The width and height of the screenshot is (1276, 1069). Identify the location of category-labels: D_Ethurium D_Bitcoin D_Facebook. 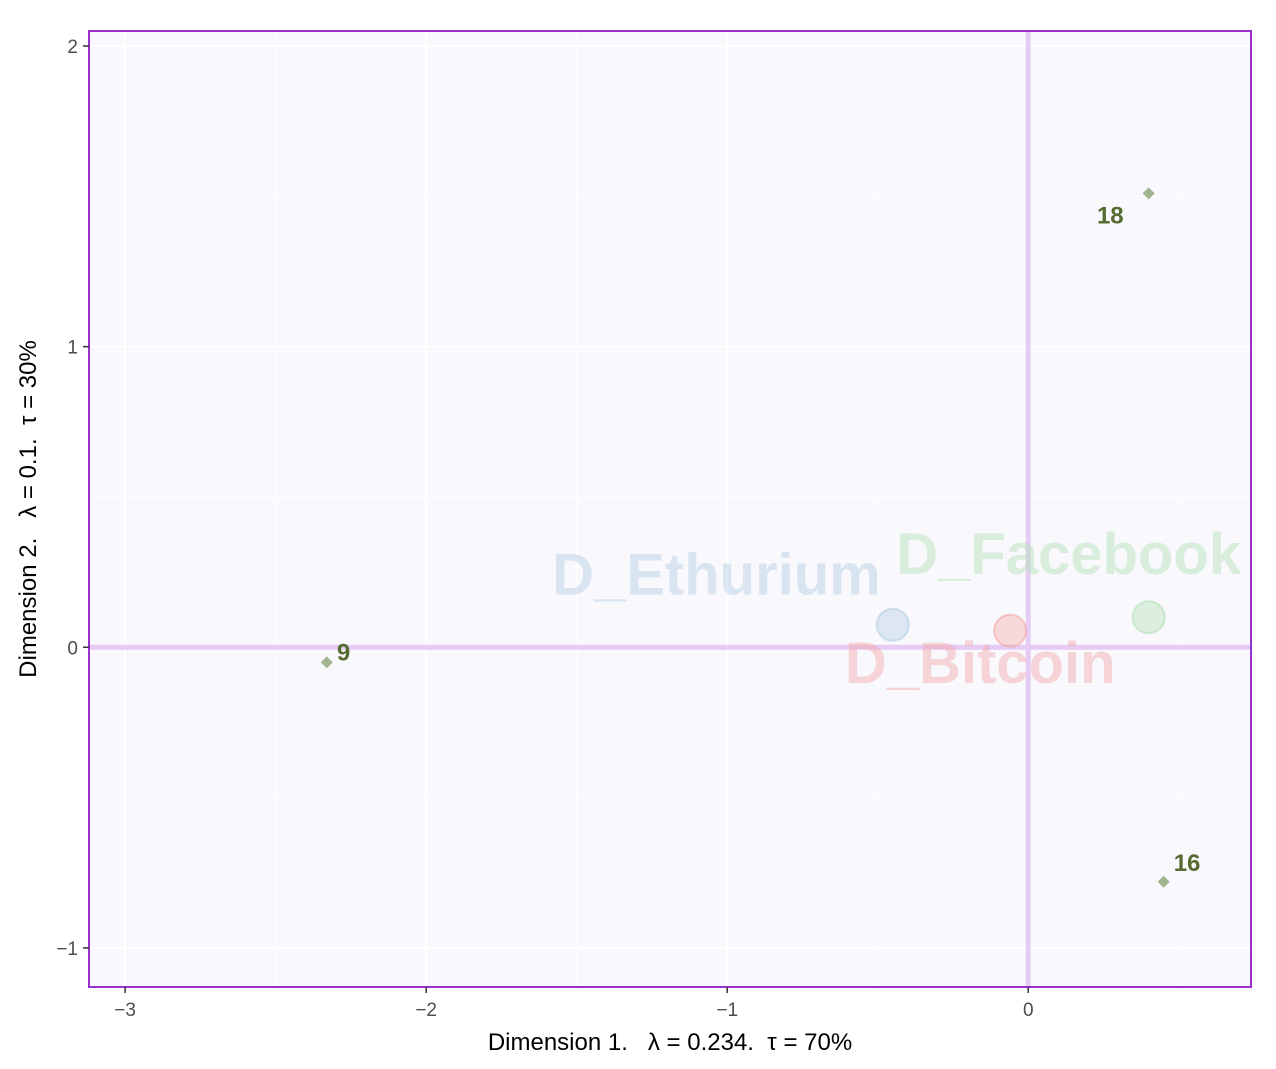
(897, 609).